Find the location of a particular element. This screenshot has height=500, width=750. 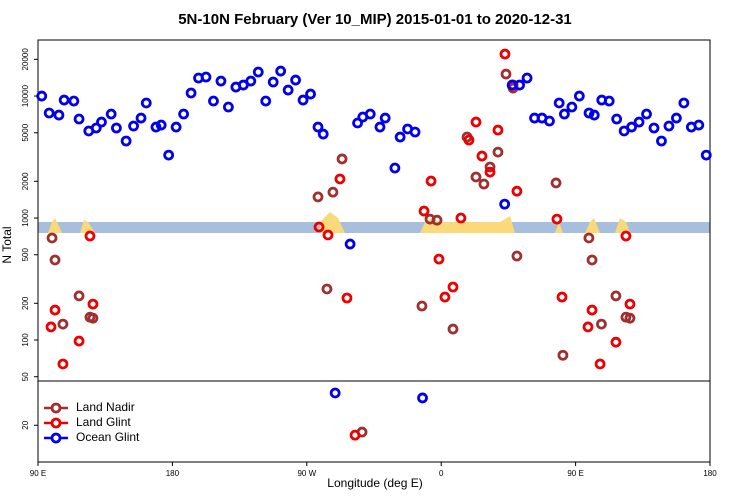

x-axis-label: Longitude (deg E) is located at coordinates (374, 483).